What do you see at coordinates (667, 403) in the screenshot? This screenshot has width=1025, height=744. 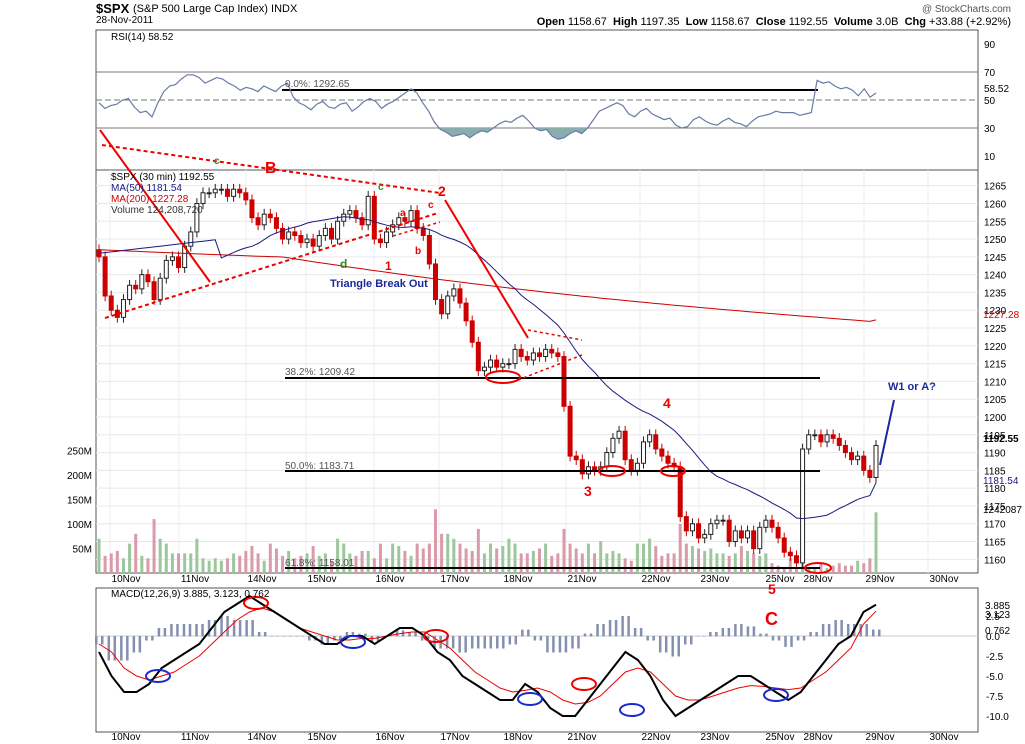 I see `wave-4: 4` at bounding box center [667, 403].